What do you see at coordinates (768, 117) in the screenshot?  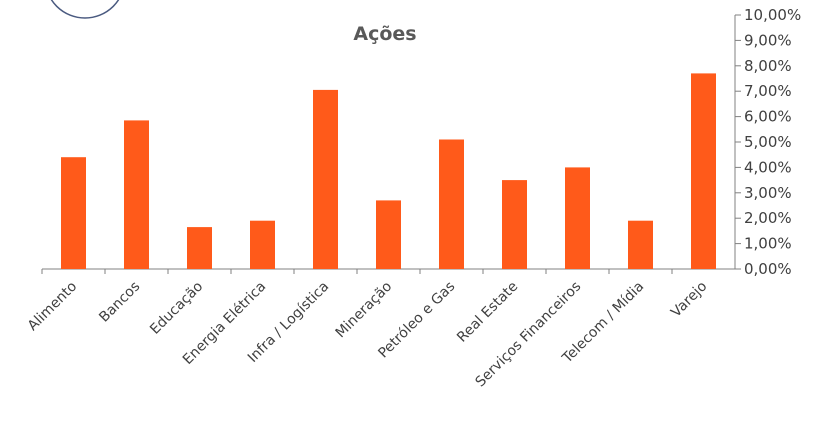 I see `y-tick-label-6: 6,00%` at bounding box center [768, 117].